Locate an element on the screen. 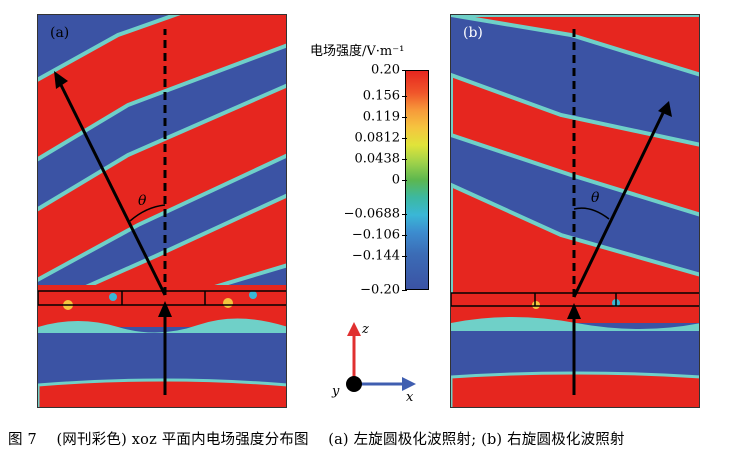  colorbar-title: 电场强度/V·m⁻¹ is located at coordinates (357, 51).